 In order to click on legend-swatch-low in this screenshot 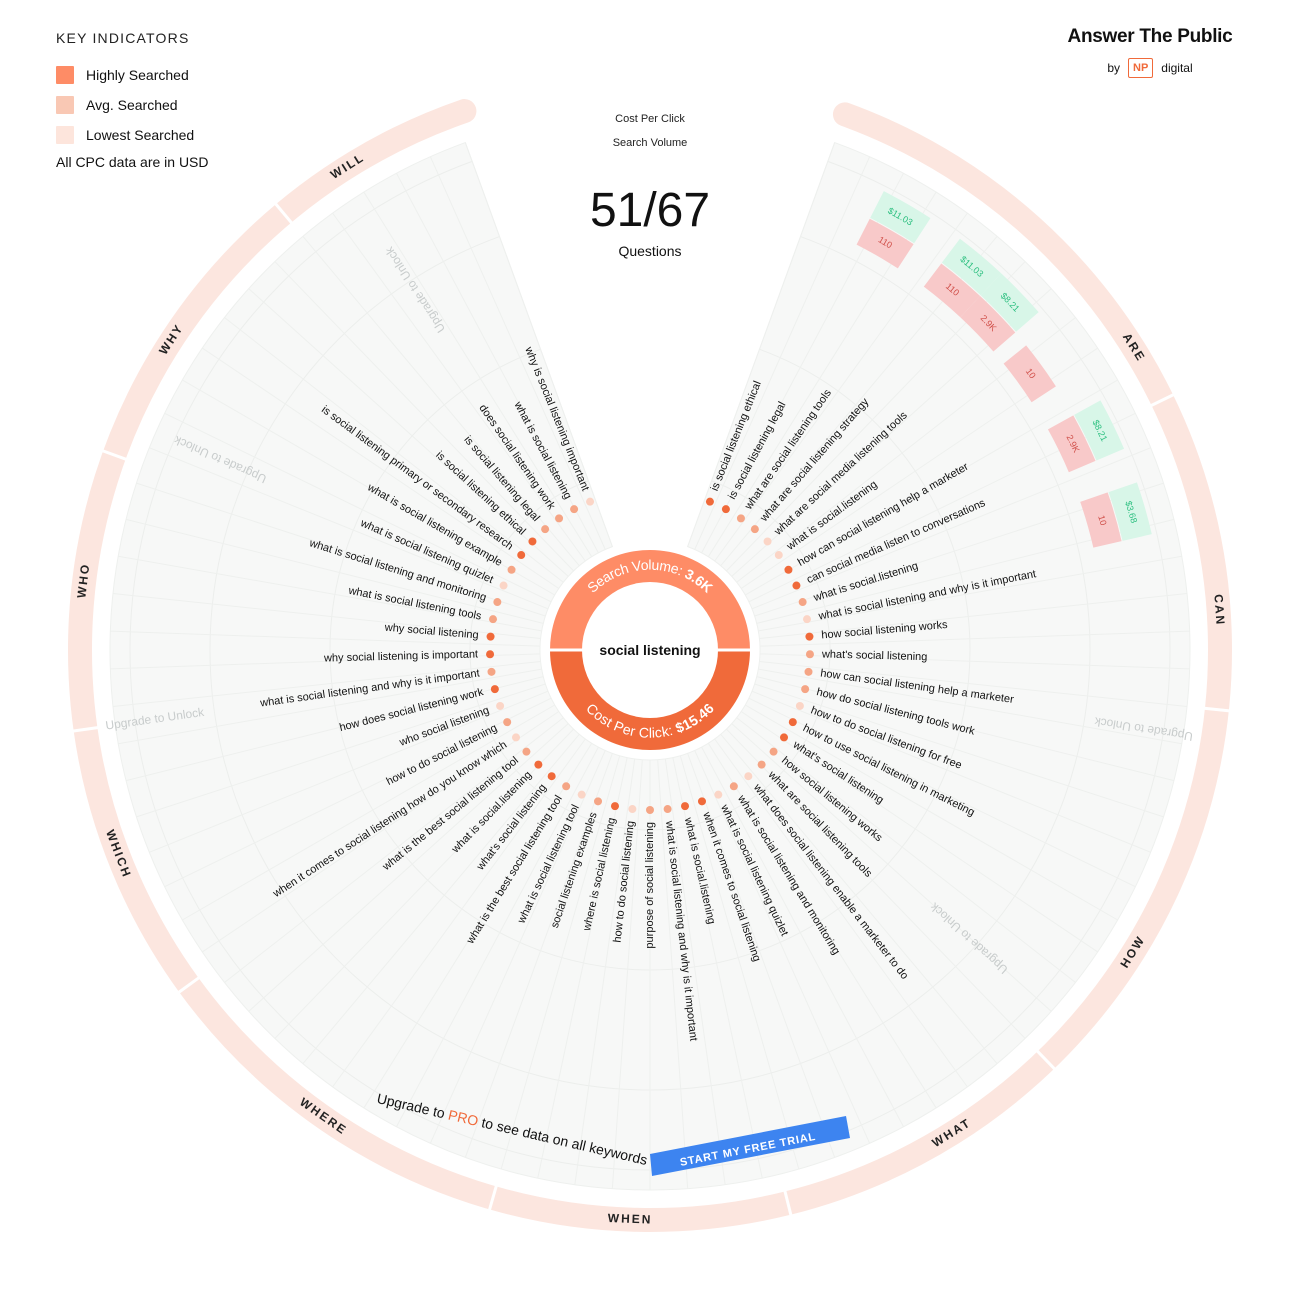, I will do `click(65, 135)`.